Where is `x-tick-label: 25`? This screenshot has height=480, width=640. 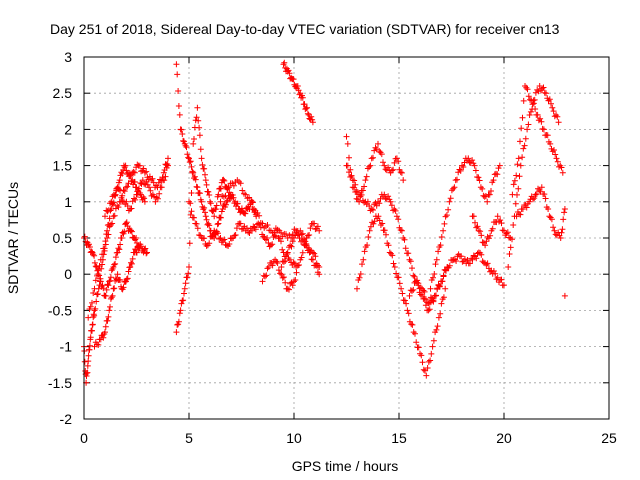 x-tick-label: 25 is located at coordinates (609, 438).